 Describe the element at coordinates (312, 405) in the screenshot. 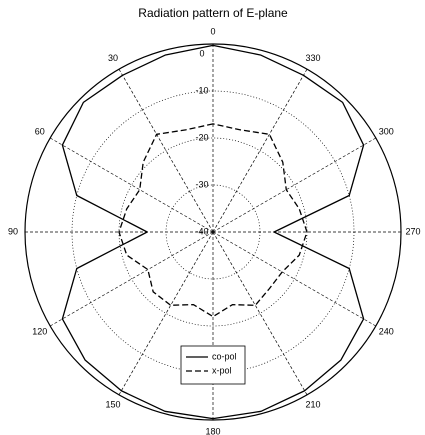

I see `theta-tick-label: 210` at that location.